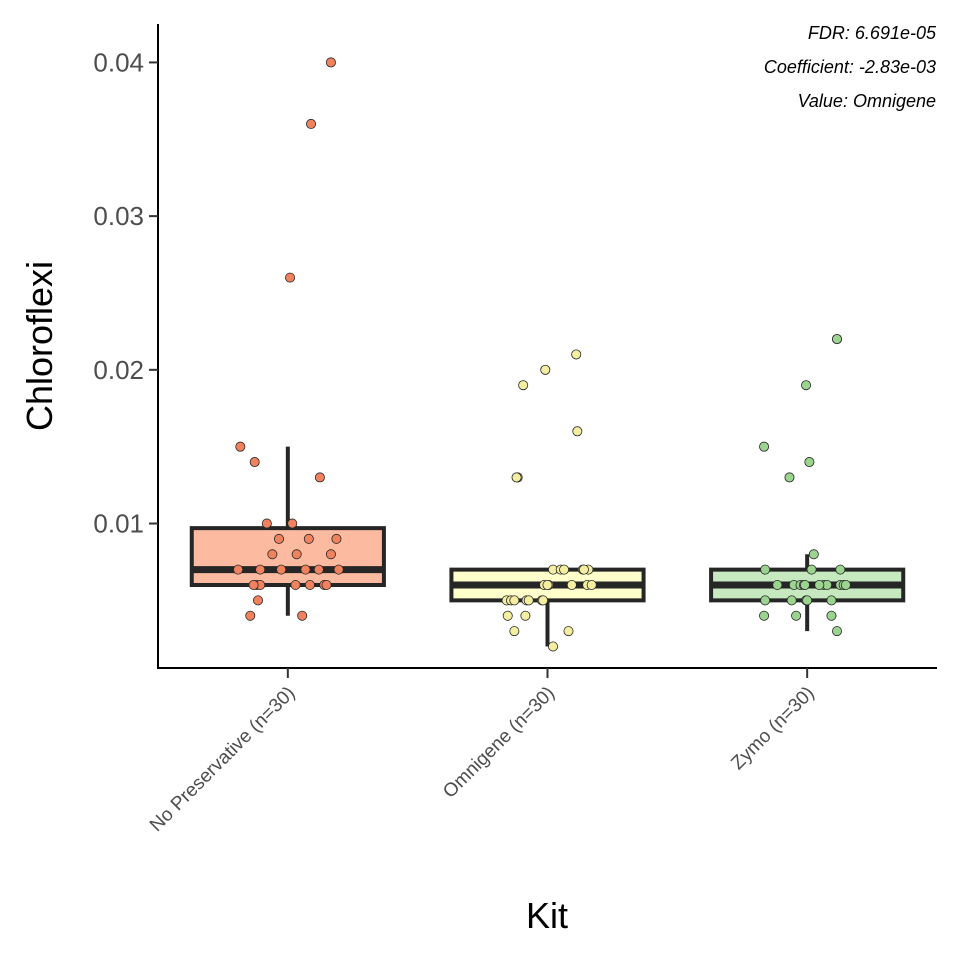 The height and width of the screenshot is (960, 960). I want to click on x-tick-label: No Preservative (n=30), so click(222, 759).